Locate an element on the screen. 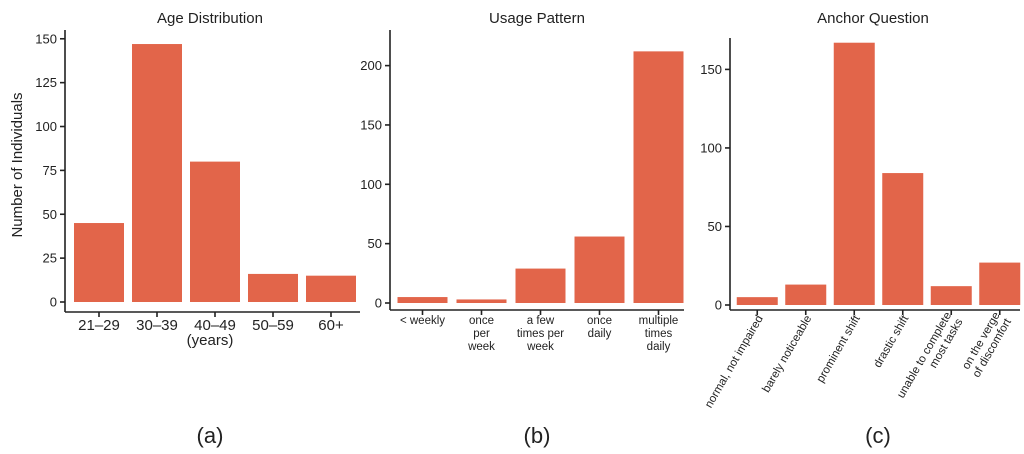 This screenshot has width=1024, height=454. y-axis-label: Number of Individuals is located at coordinates (17, 164).